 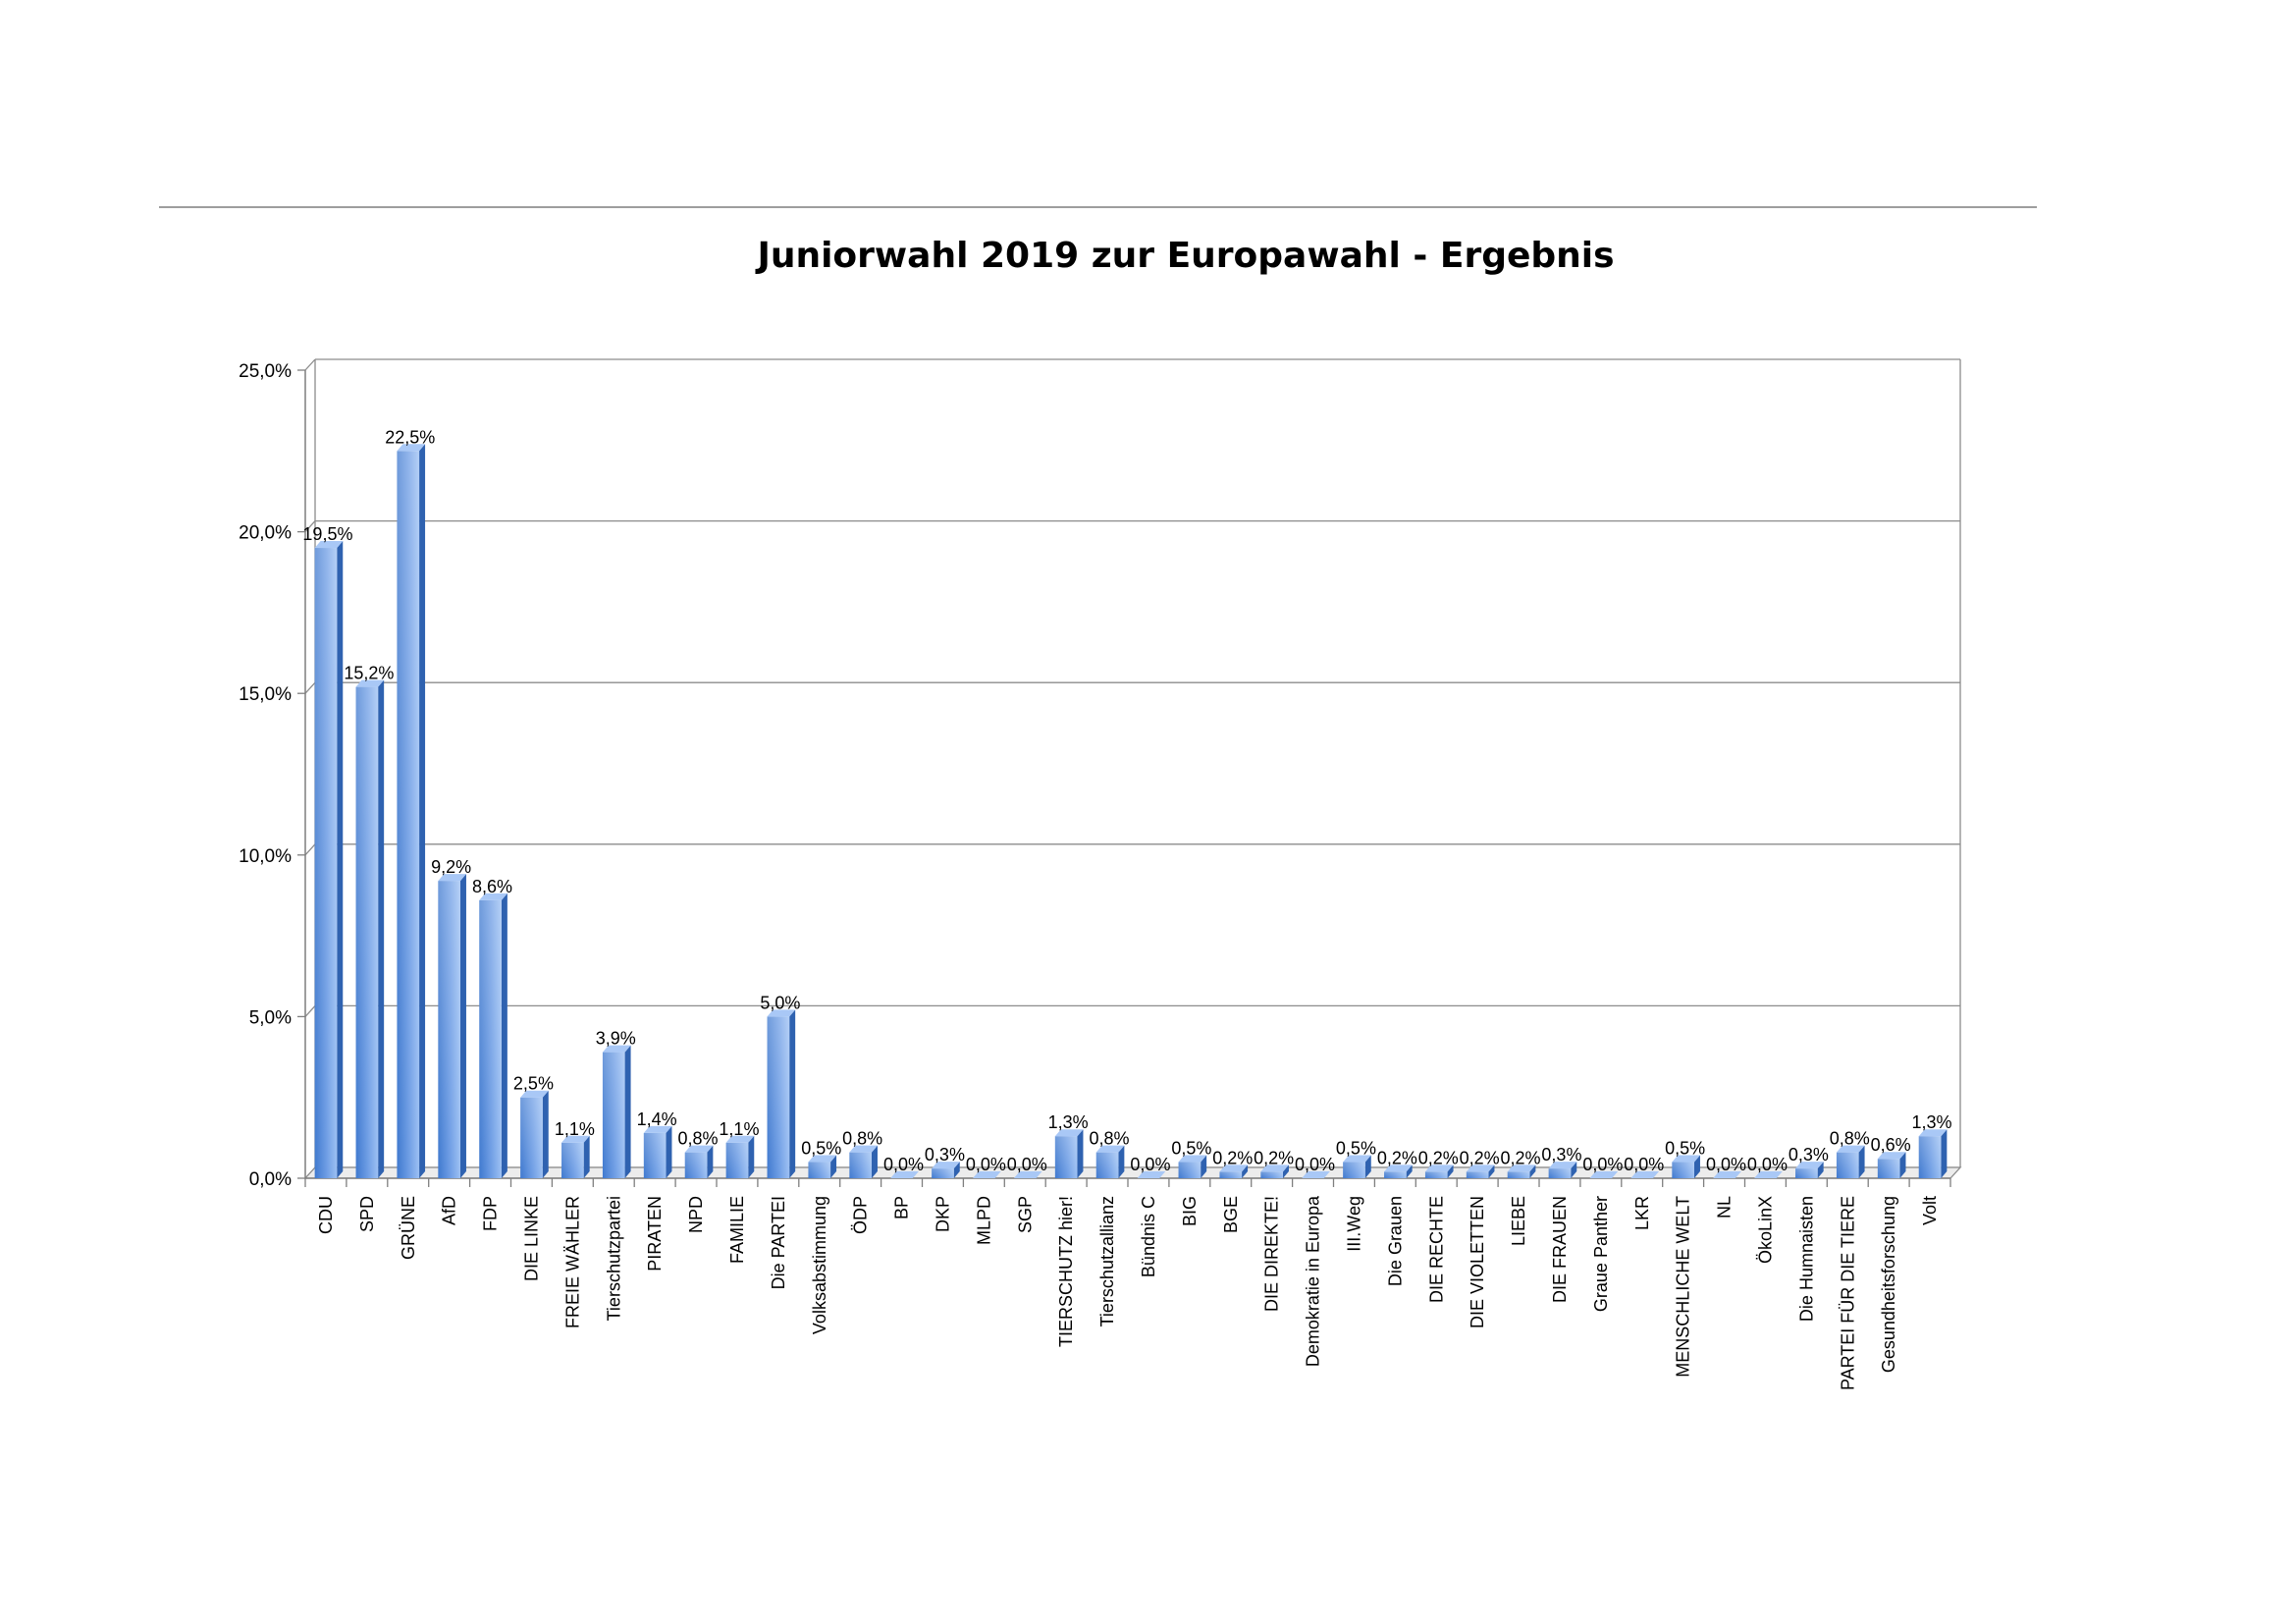 What do you see at coordinates (327, 534) in the screenshot?
I see `data-label: 19,5%` at bounding box center [327, 534].